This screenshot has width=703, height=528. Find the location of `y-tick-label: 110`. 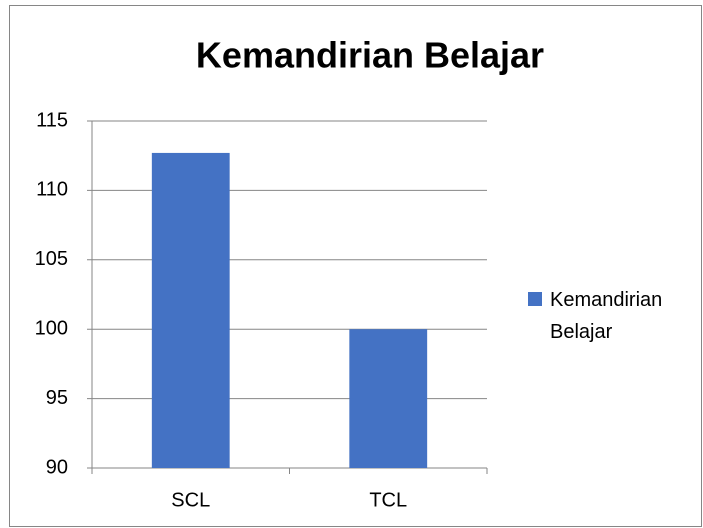

y-tick-label: 110 is located at coordinates (52, 190).